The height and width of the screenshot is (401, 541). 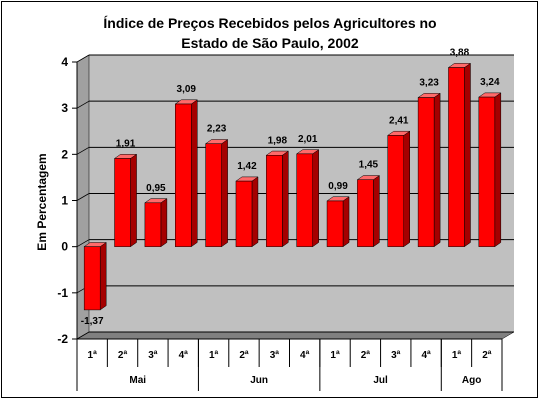 What do you see at coordinates (471, 380) in the screenshot?
I see `x-group-label: Ago` at bounding box center [471, 380].